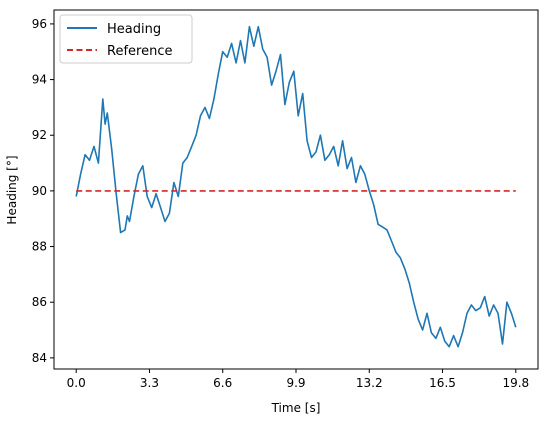 This screenshot has width=550, height=423. I want to click on x-axis-ticks: 0.0 3.3 6.6 9.9 13.2 16.5 19.8, so click(298, 379).